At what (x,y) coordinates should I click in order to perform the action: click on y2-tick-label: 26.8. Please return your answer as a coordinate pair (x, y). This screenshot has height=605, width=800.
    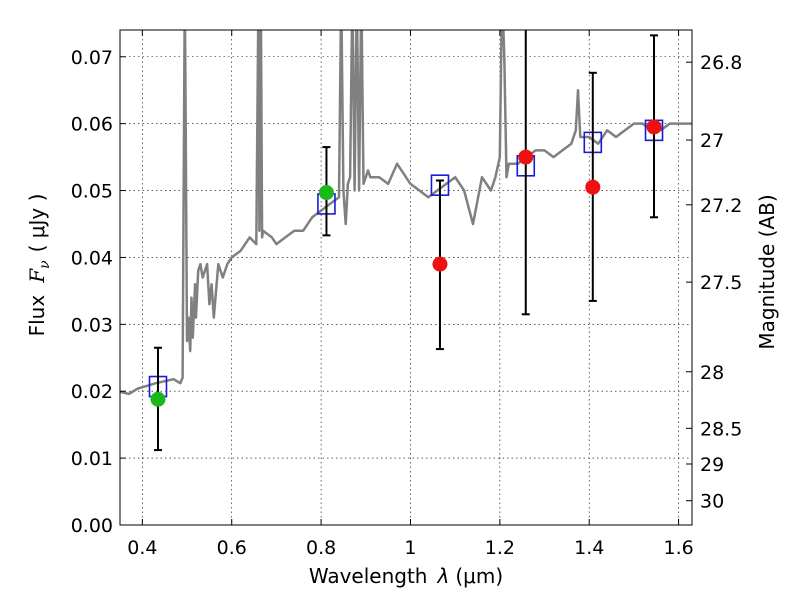
    Looking at the image, I should click on (721, 63).